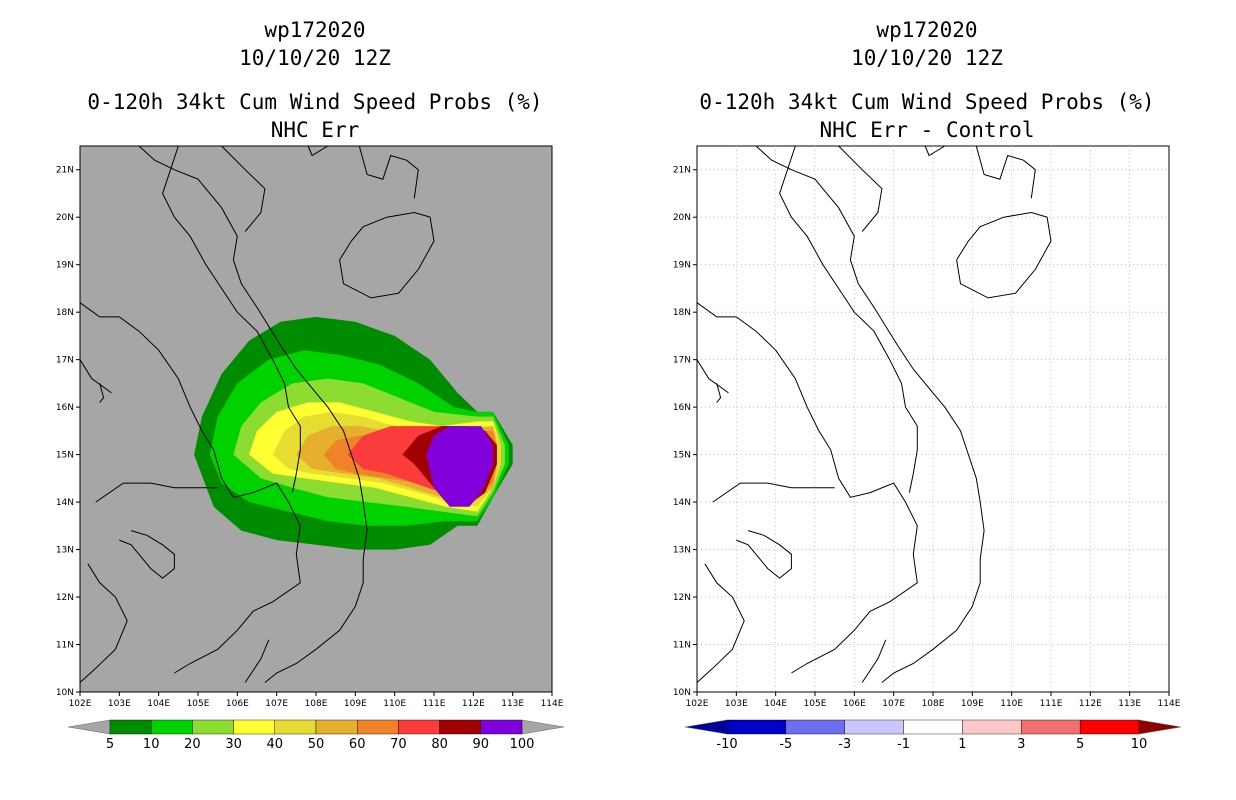 Image resolution: width=1236 pixels, height=800 pixels. What do you see at coordinates (927, 30) in the screenshot?
I see `right-storm-id: wp172020` at bounding box center [927, 30].